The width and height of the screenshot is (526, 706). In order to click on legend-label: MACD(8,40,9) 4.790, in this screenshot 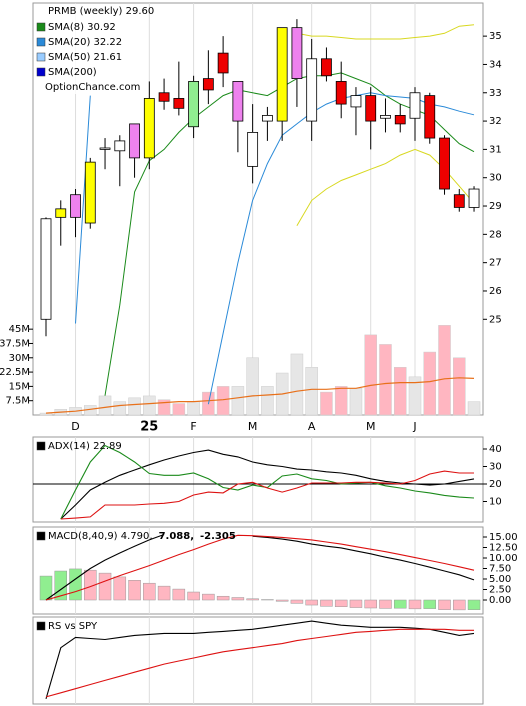, I will do `click(100, 536)`.